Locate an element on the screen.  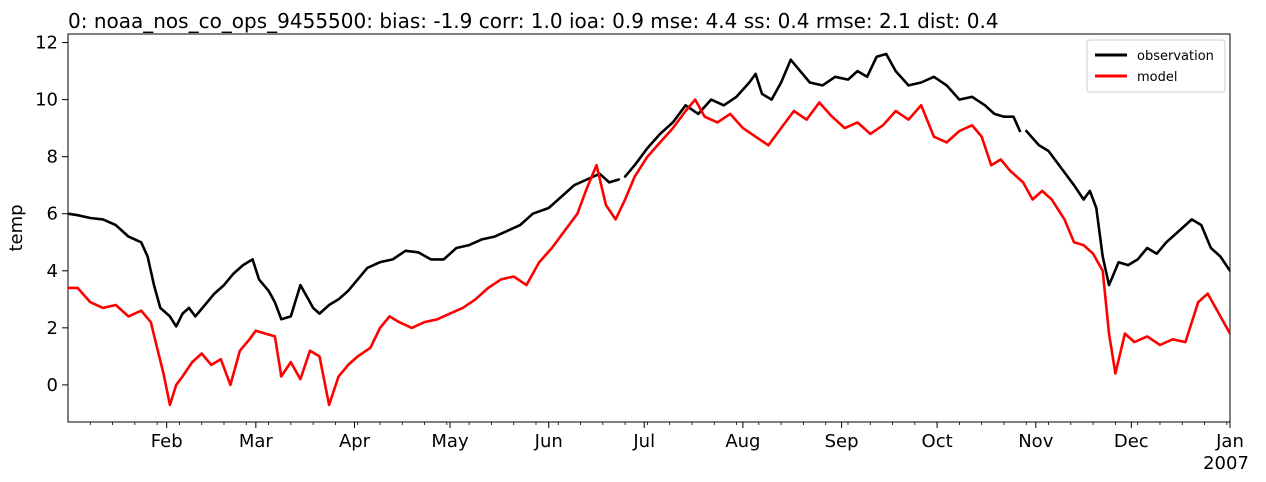
x-tick-label: Aug is located at coordinates (742, 441).